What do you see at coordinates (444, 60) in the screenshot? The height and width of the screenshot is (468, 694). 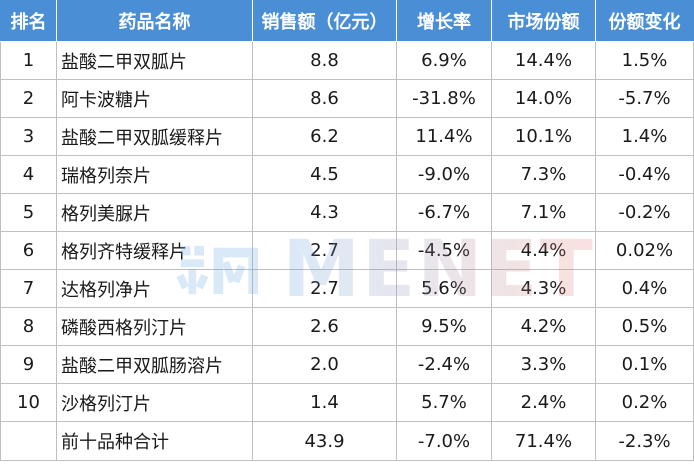 I see `cell-growth: 6.9%` at bounding box center [444, 60].